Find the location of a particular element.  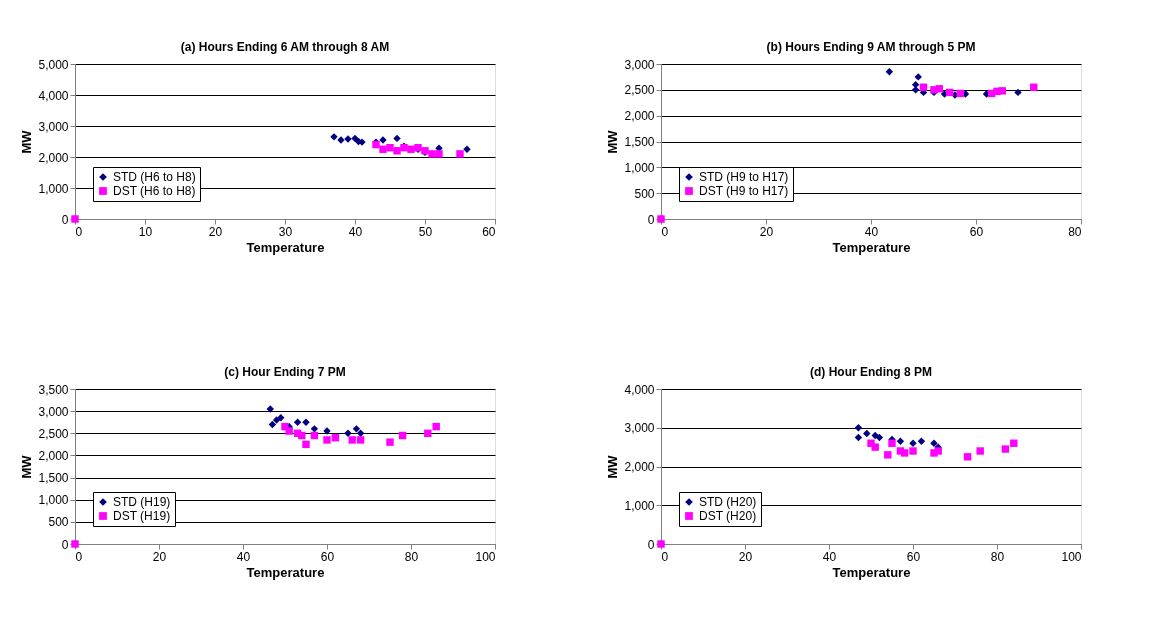

legend-label: STD (H19) is located at coordinates (142, 502).